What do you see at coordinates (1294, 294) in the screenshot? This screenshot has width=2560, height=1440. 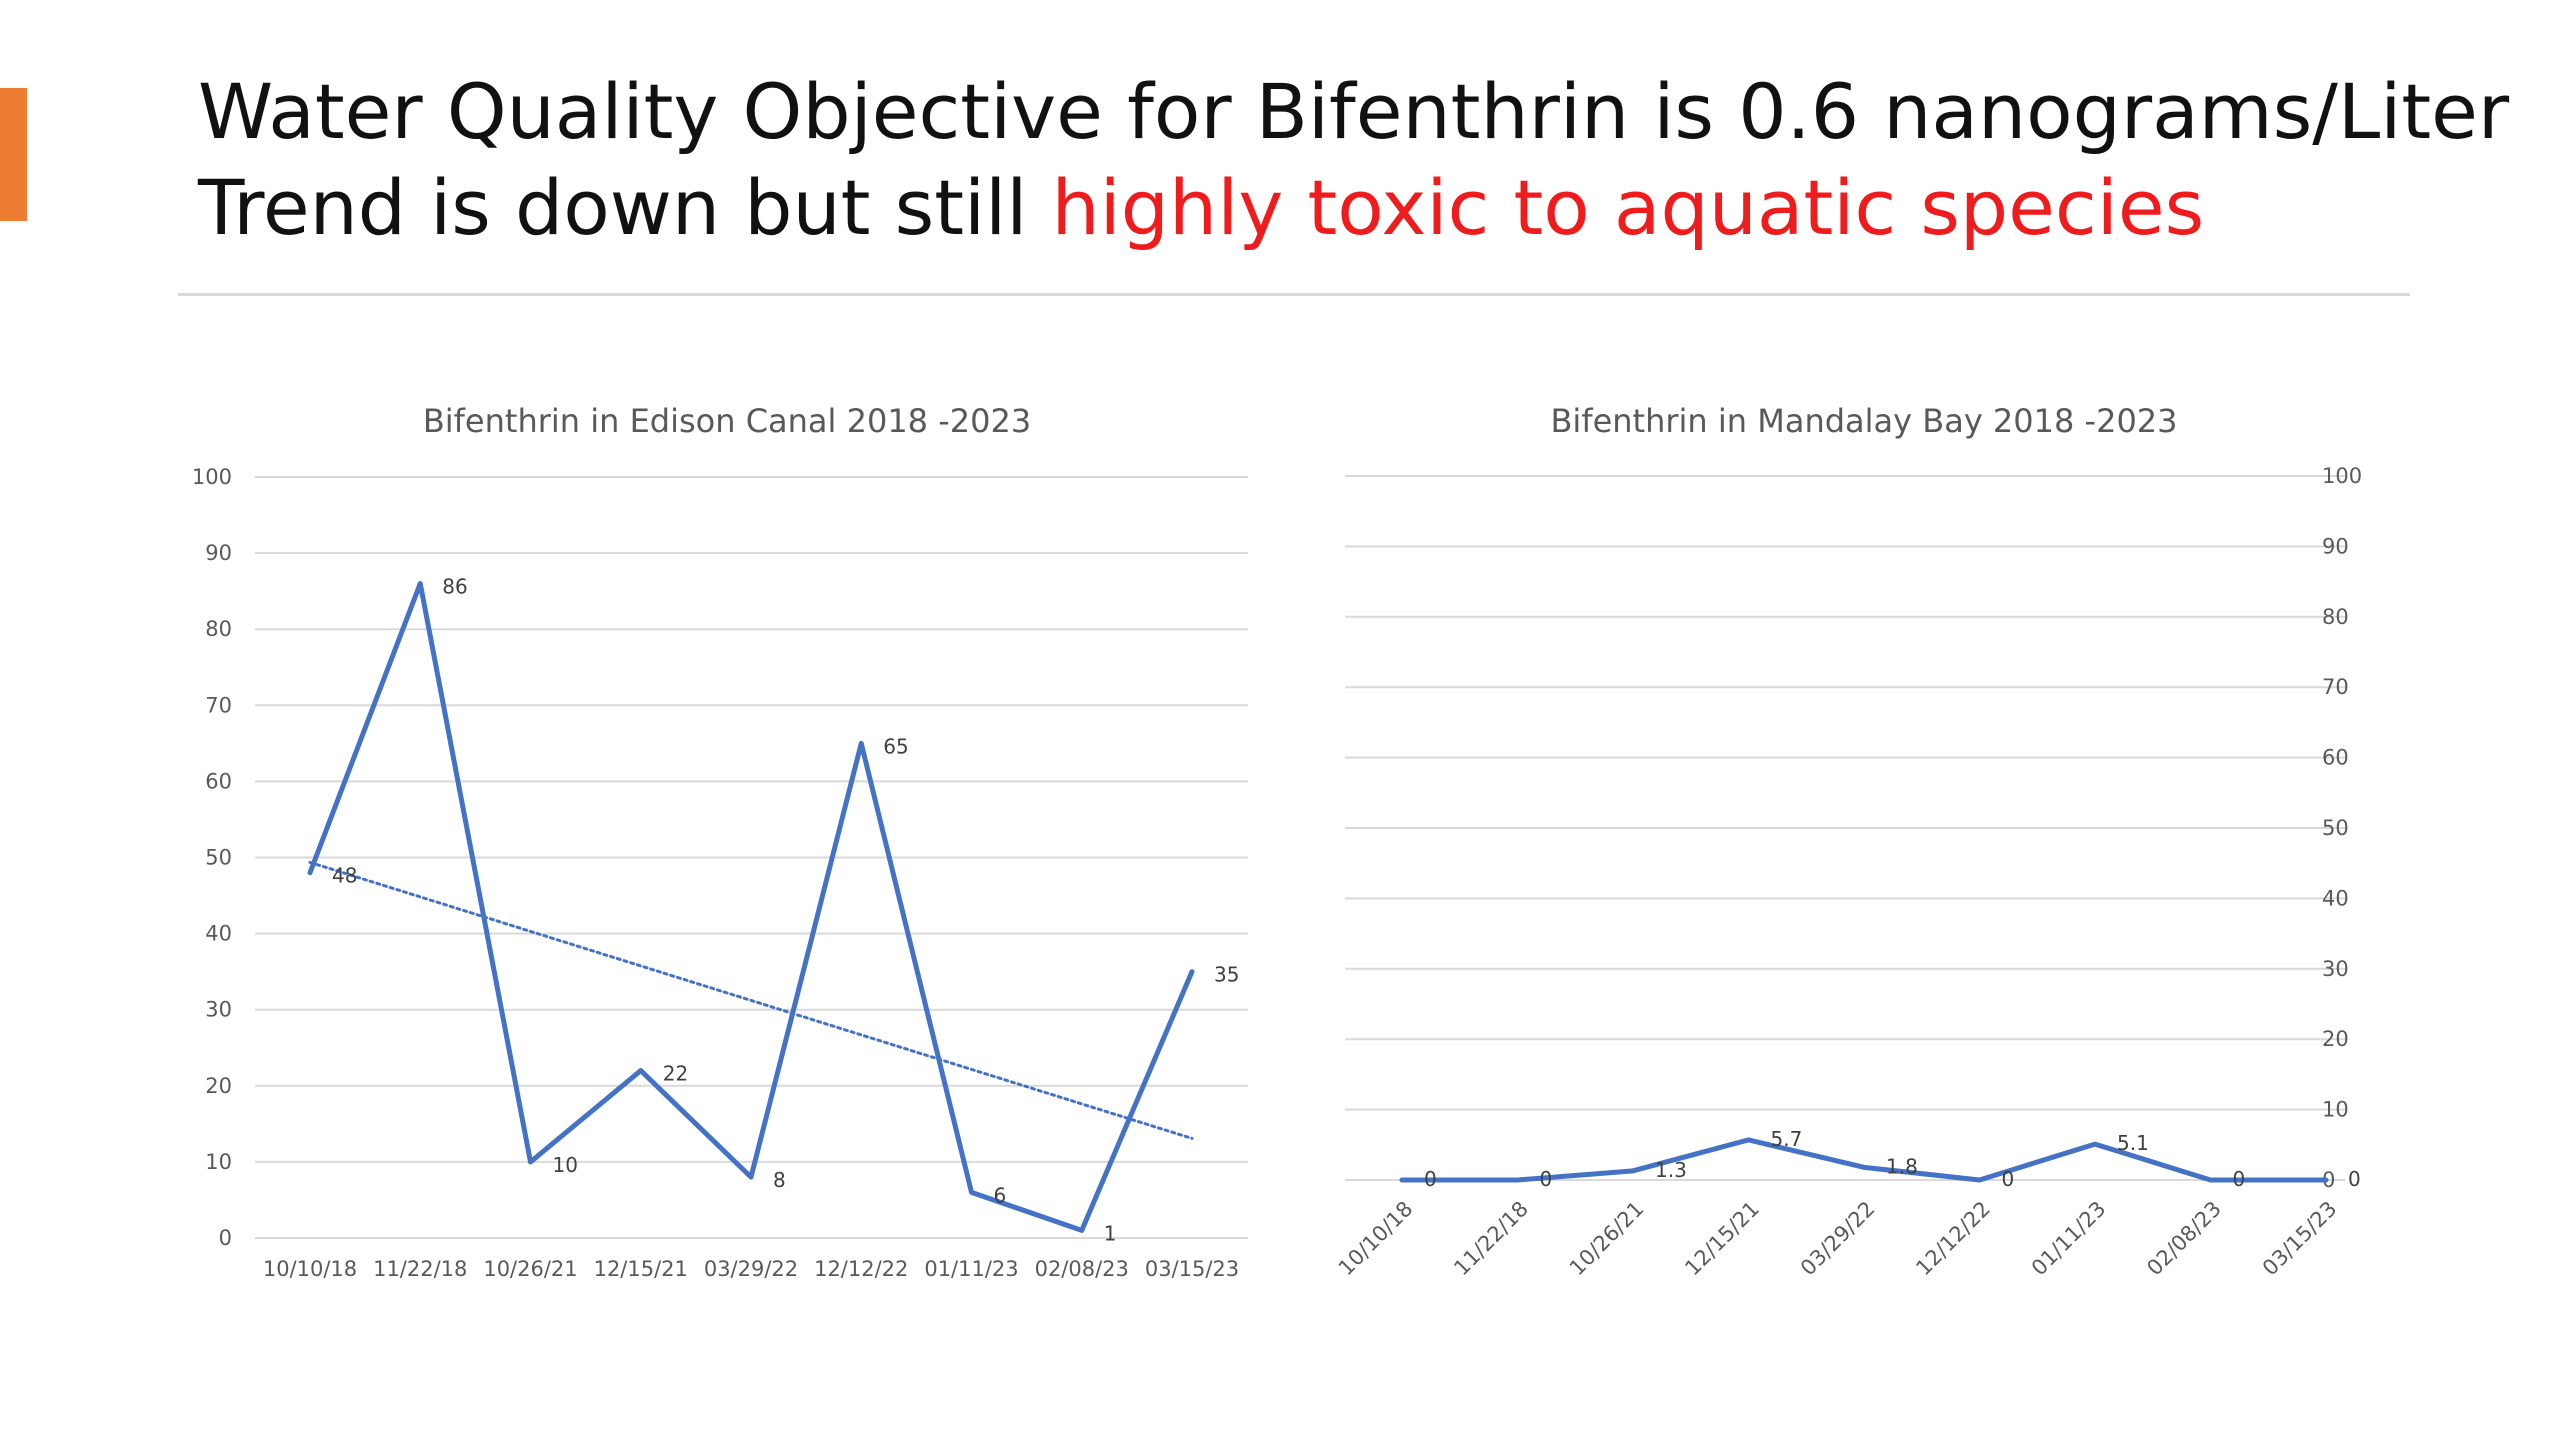 I see `title-divider` at bounding box center [1294, 294].